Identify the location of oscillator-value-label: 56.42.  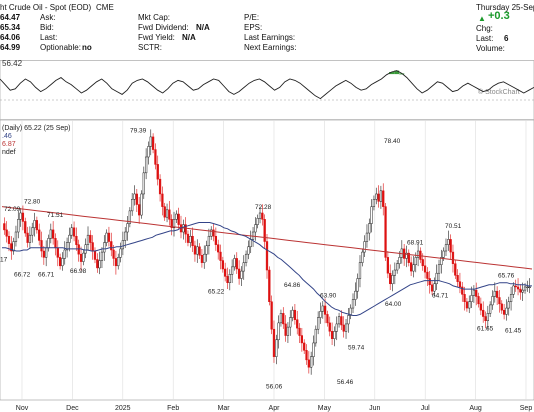
(12, 64).